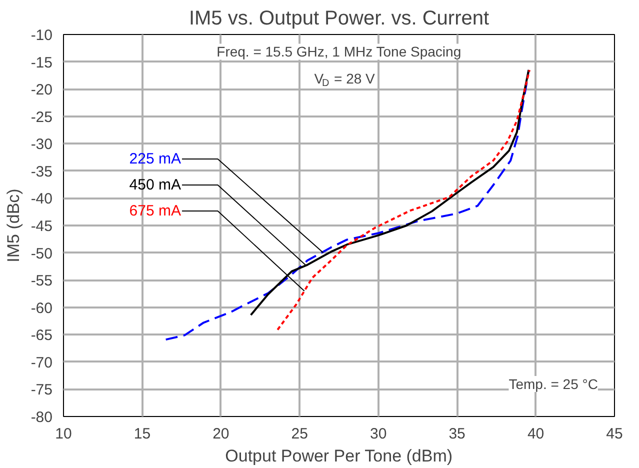 This screenshot has height=468, width=639. What do you see at coordinates (299, 434) in the screenshot?
I see `x-tick-label: 25` at bounding box center [299, 434].